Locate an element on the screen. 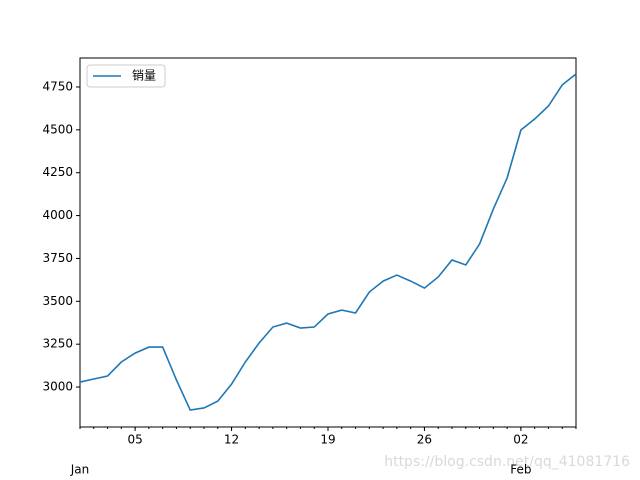 The width and height of the screenshot is (640, 480). y-tick-label: 3500 is located at coordinates (57, 301).